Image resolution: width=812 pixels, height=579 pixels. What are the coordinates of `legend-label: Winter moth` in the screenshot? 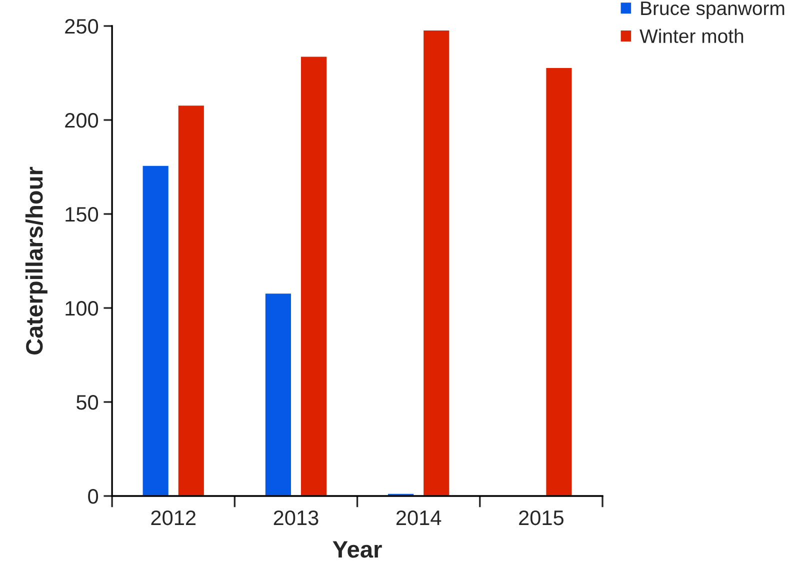 It's located at (692, 36).